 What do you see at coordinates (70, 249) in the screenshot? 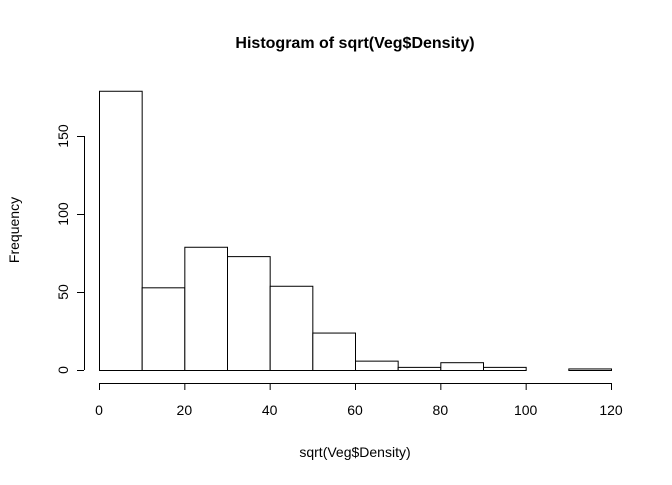
I see `y-axis: 0 50 100 150` at bounding box center [70, 249].